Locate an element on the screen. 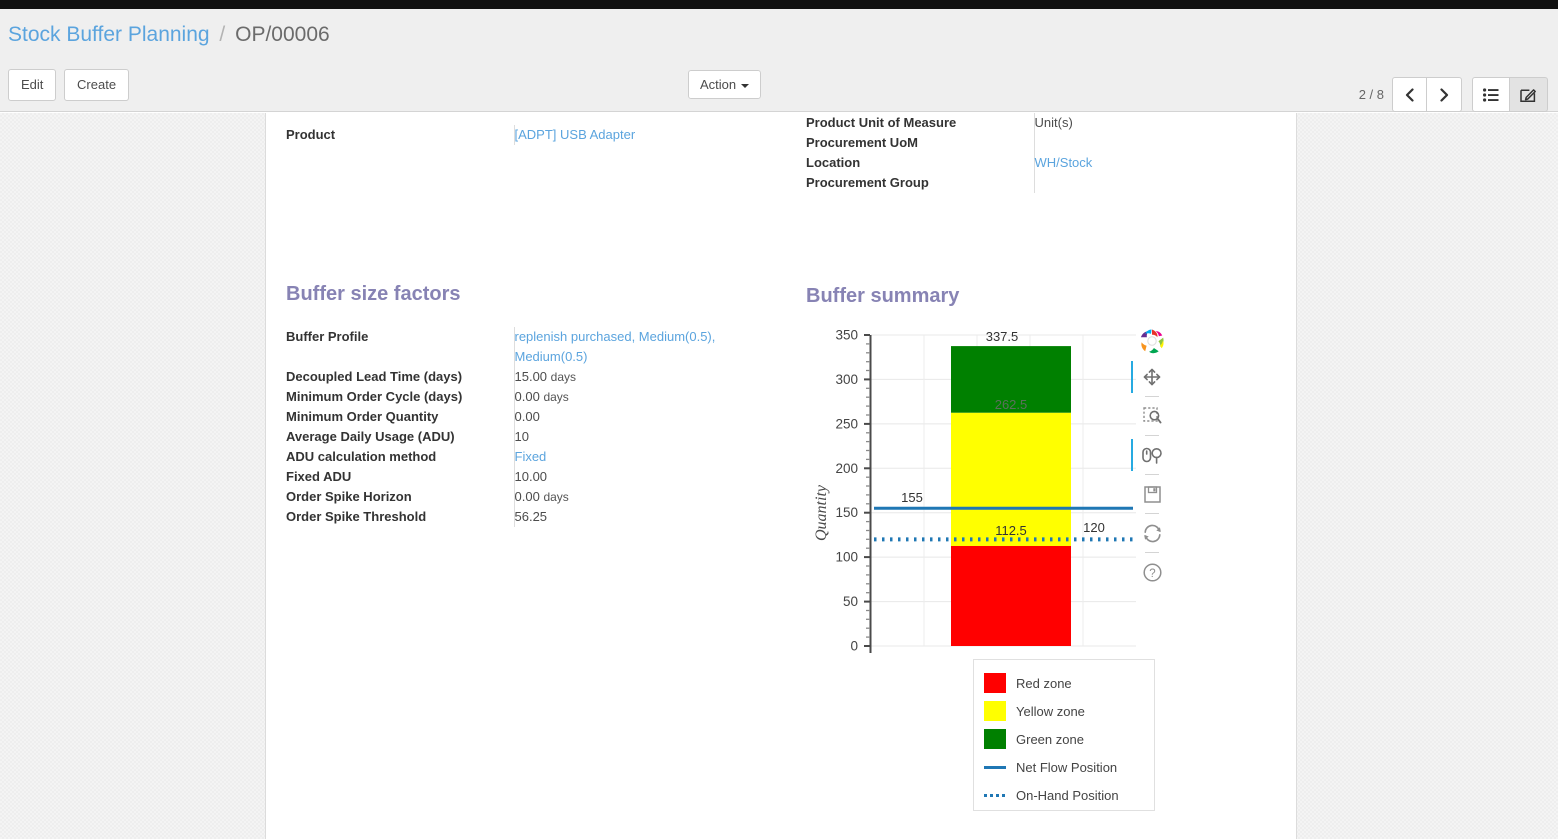 Image resolution: width=1558 pixels, height=839 pixels. svg-text: 50 is located at coordinates (850, 601).